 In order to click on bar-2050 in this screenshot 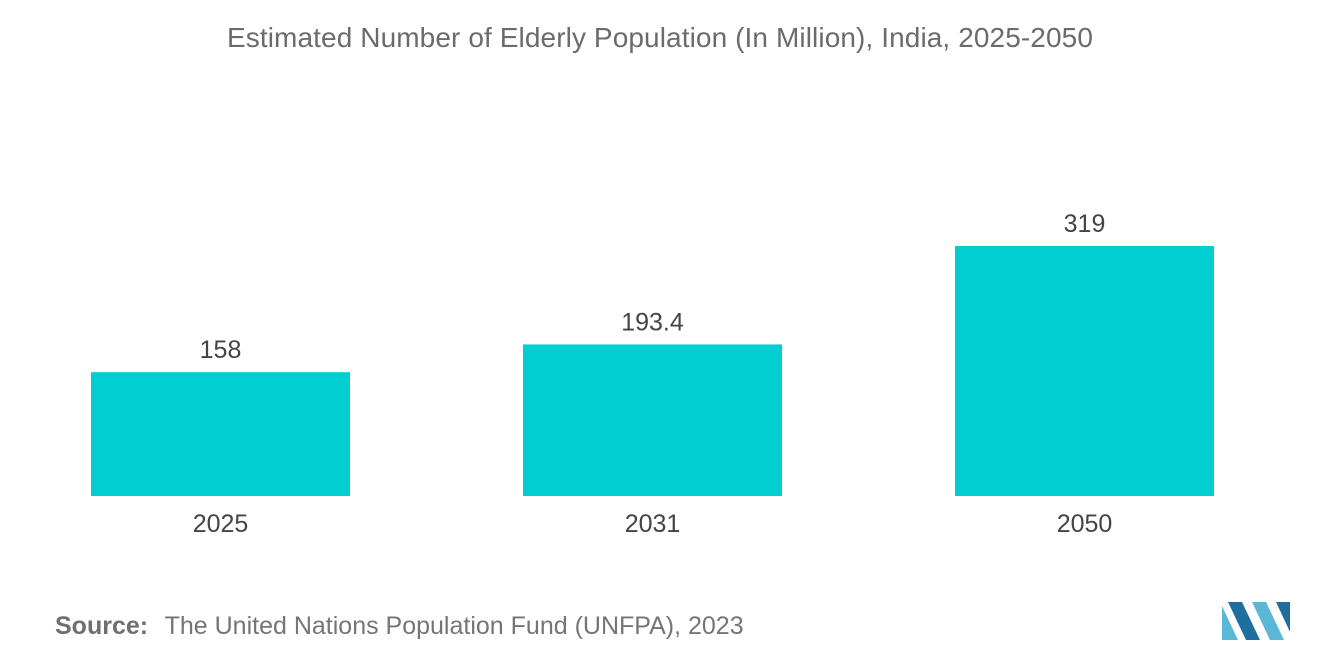, I will do `click(1084, 371)`.